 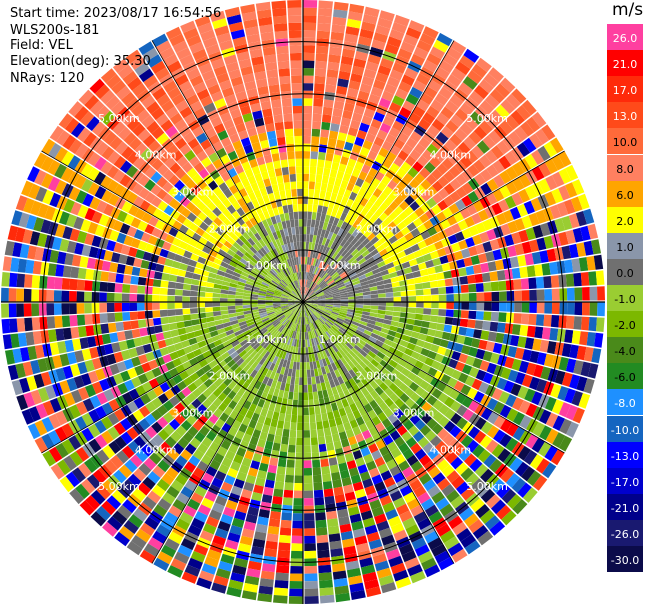 I want to click on range-ring-label: 2.00km, so click(x=230, y=228).